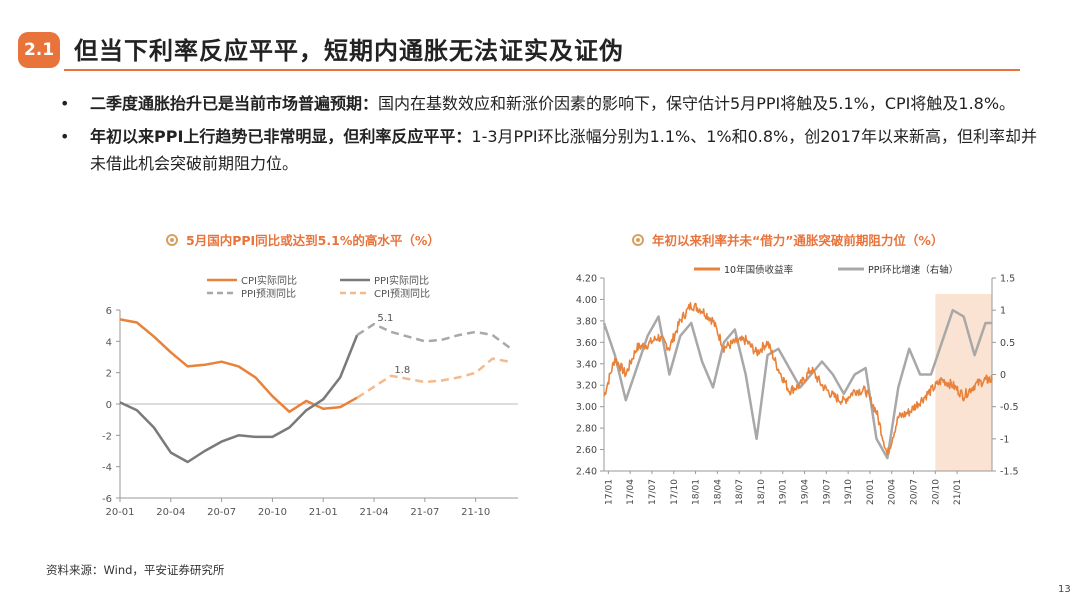 Image resolution: width=1080 pixels, height=608 pixels. I want to click on chart2-title: 年初以来利率并未“借力”通胀突破前期阻力位（%）, so click(787, 239).